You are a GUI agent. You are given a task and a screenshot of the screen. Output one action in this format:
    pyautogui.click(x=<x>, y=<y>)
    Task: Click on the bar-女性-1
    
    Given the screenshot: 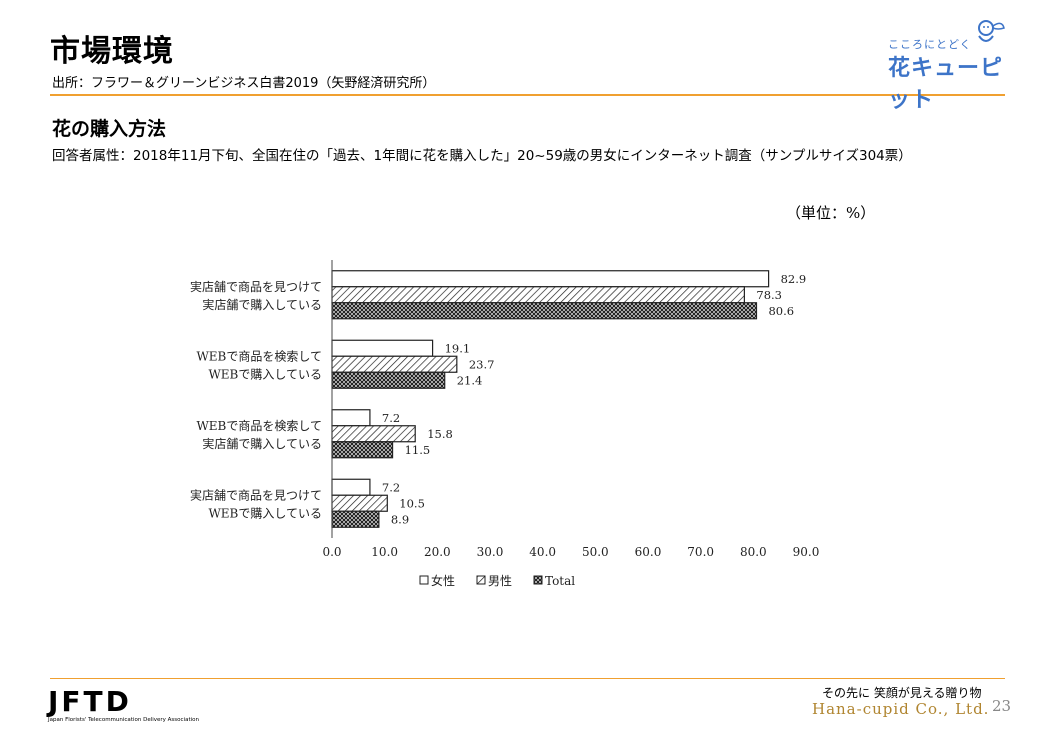 What is the action you would take?
    pyautogui.click(x=382, y=348)
    